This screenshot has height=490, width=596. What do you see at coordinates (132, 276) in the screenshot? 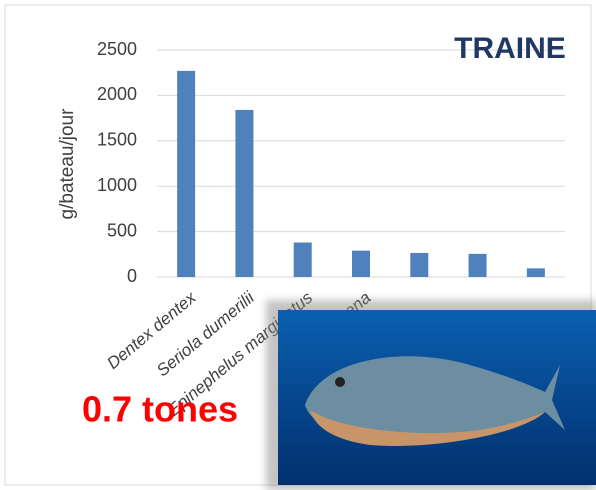
I see `y-tick-label: 0` at bounding box center [132, 276].